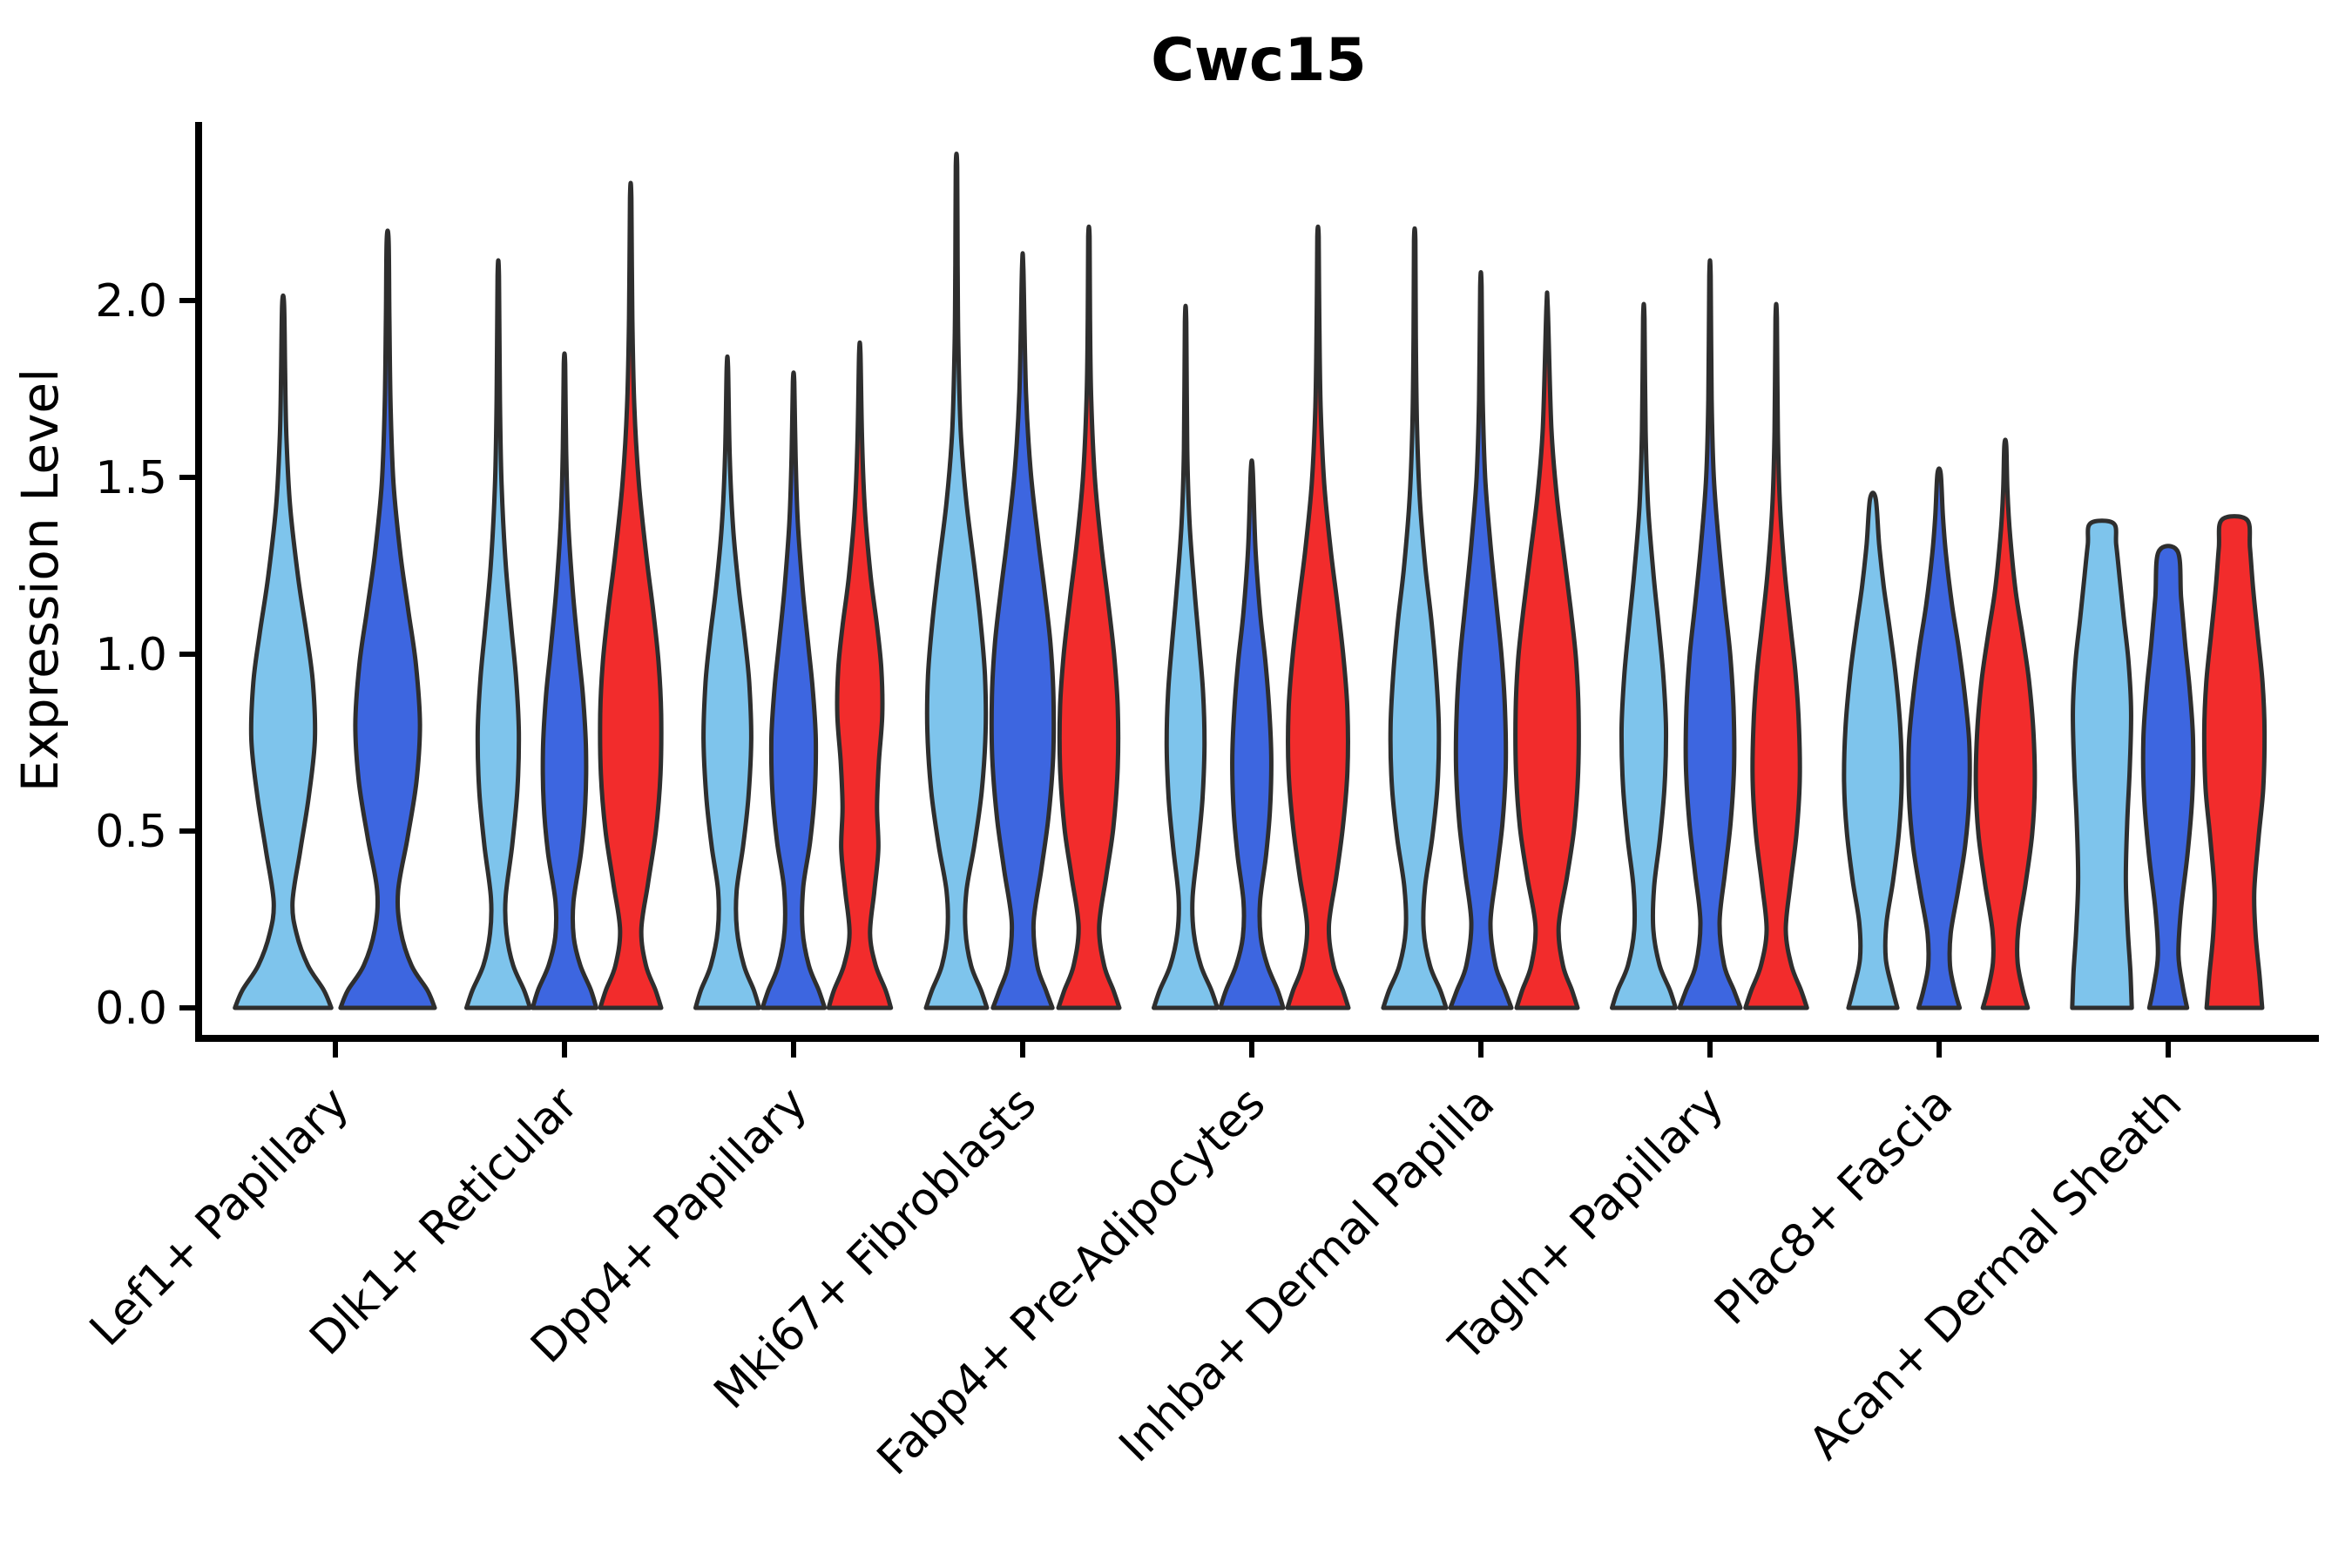  What do you see at coordinates (1307, 1275) in the screenshot?
I see `x-tick-label: Inhba+ Dermal Papilla` at bounding box center [1307, 1275].